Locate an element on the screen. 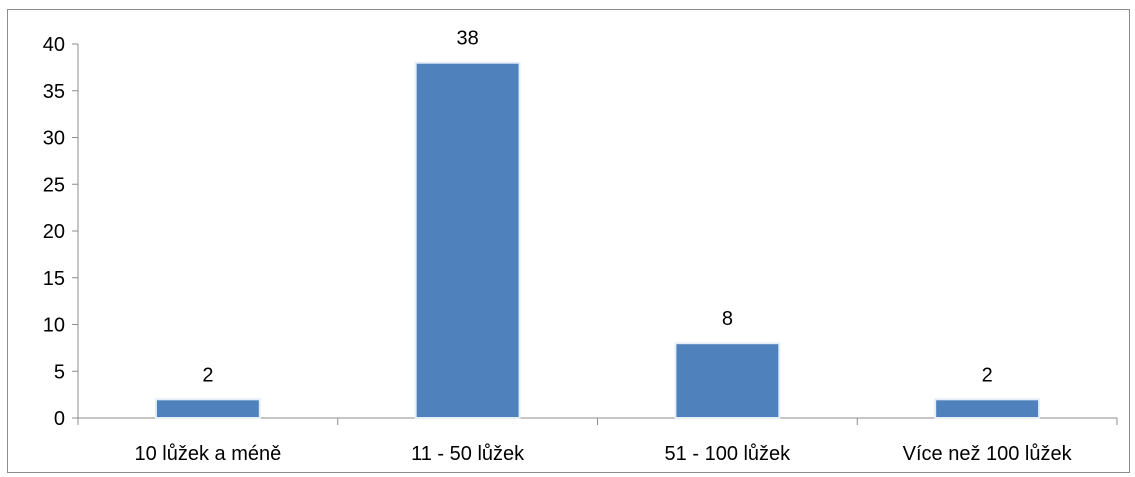 This screenshot has width=1135, height=477. x-category-label: 10 lůžek a méně is located at coordinates (207, 454).